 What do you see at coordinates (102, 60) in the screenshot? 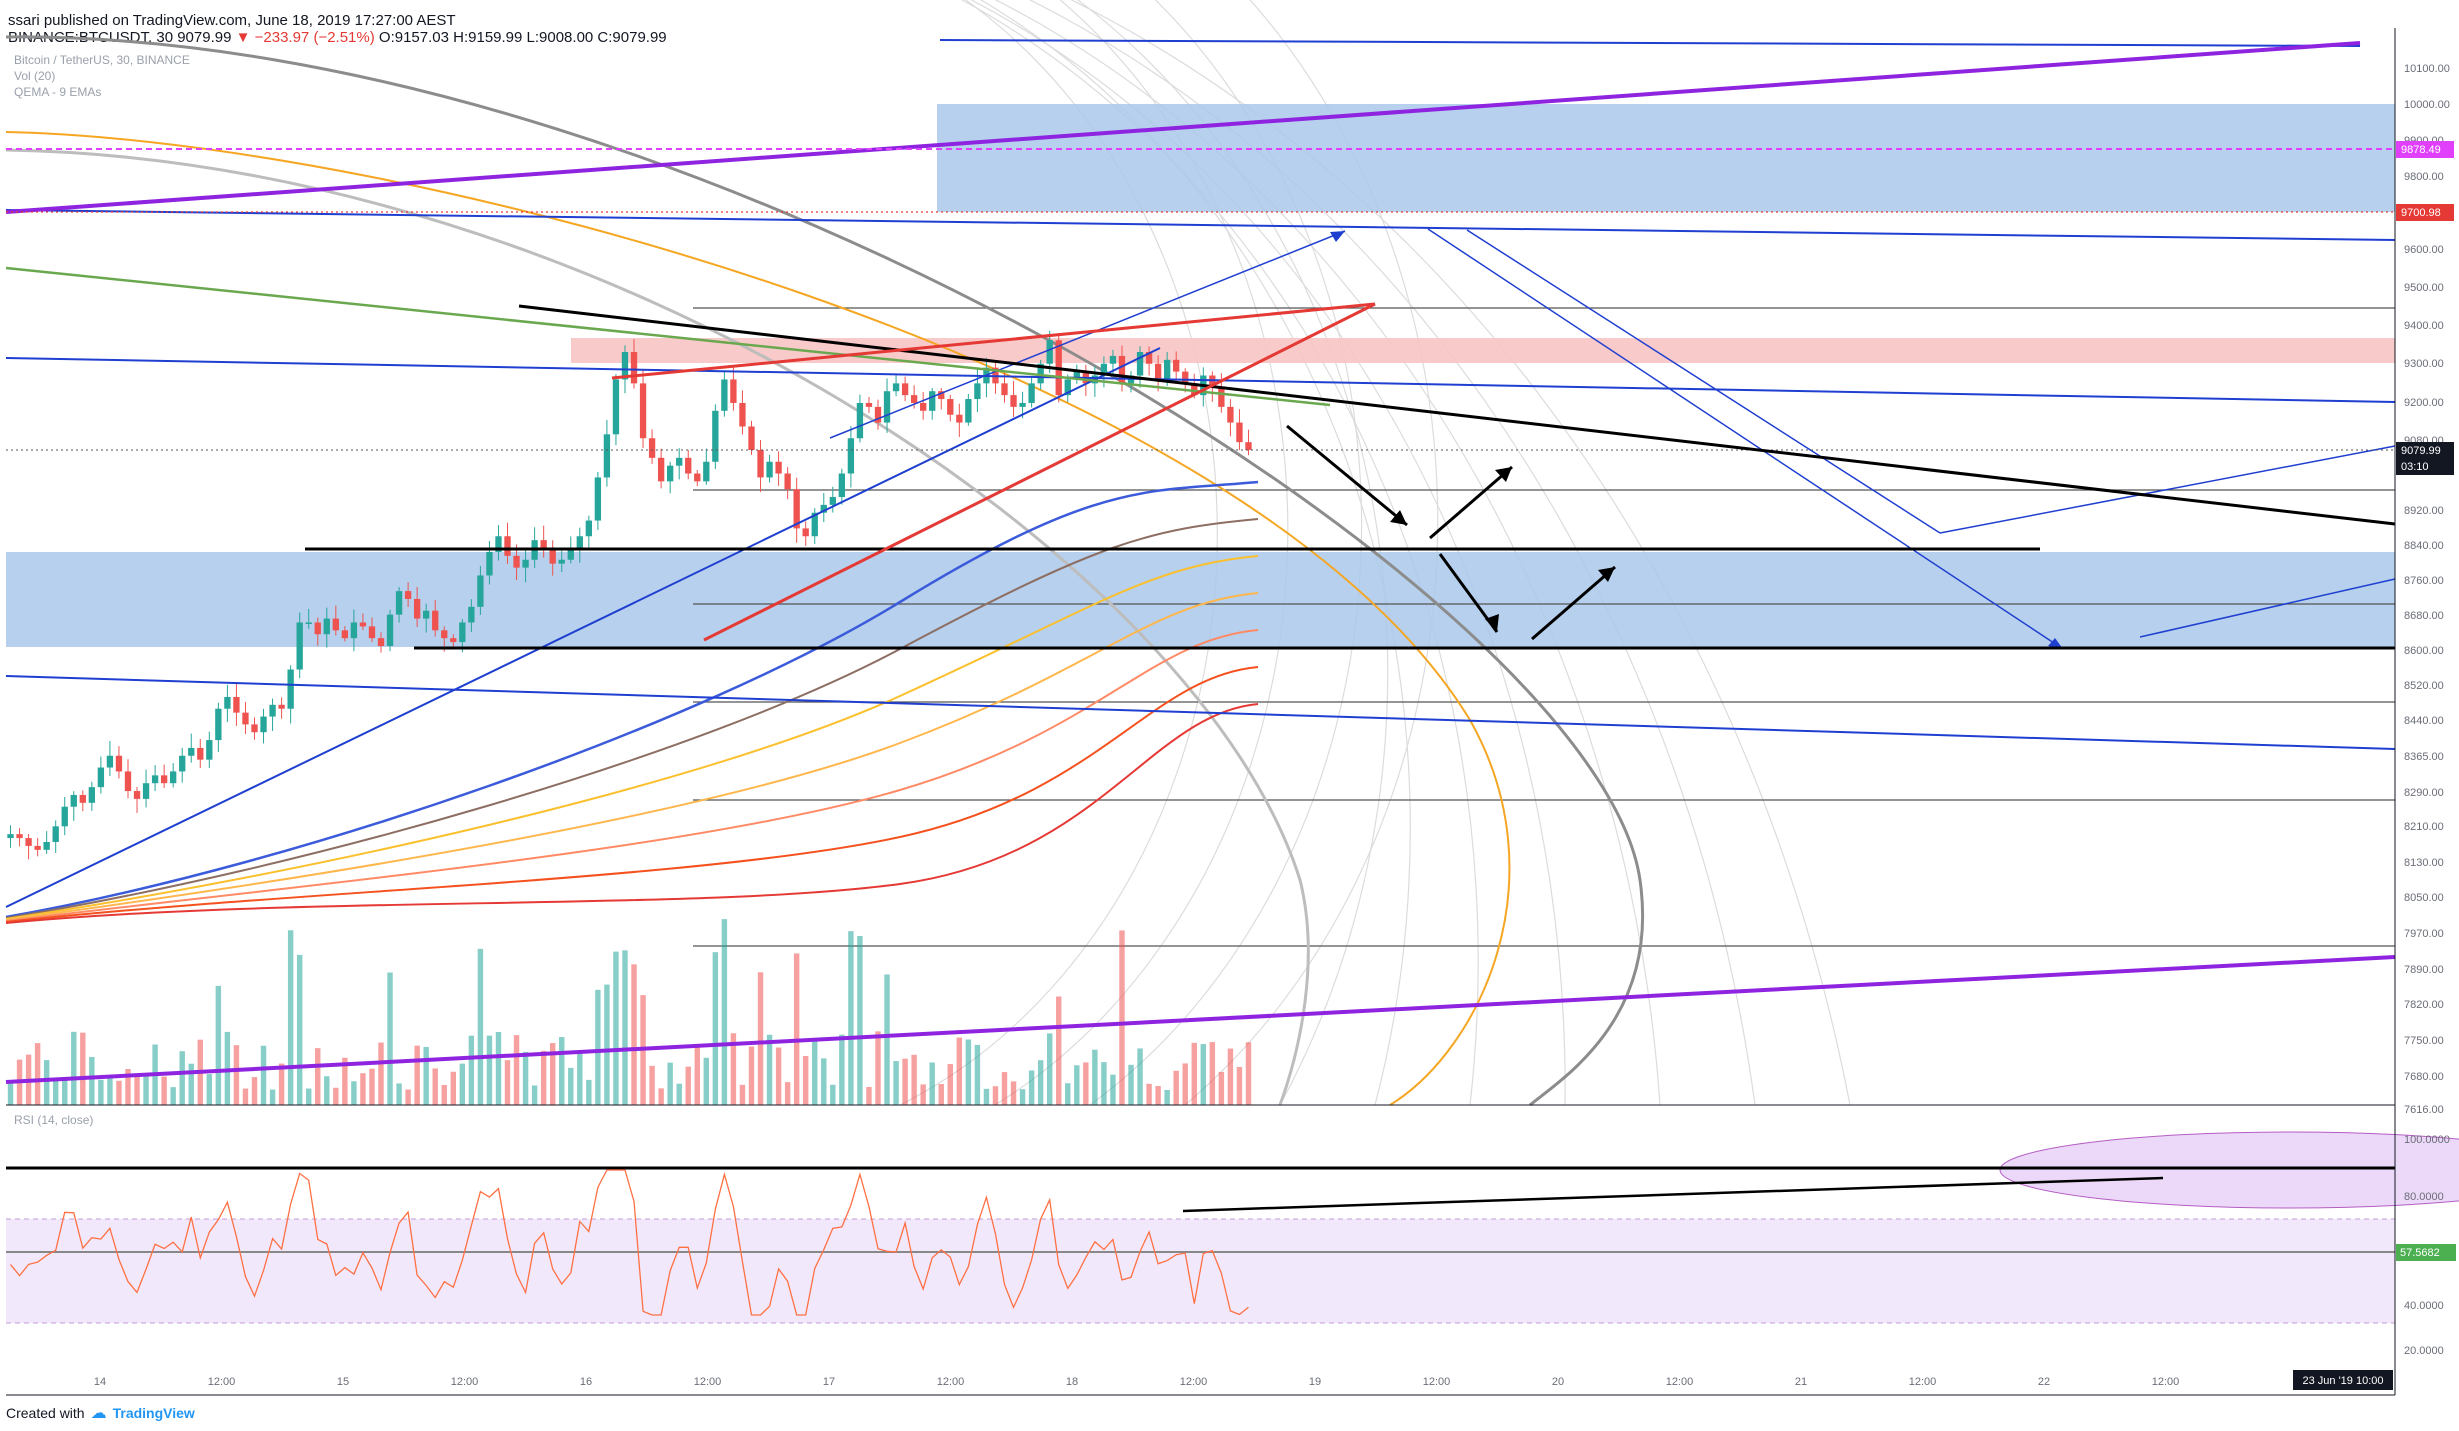
I see `legend-symbol: Bitcoin / TetherUS, 30, BINANCE` at bounding box center [102, 60].